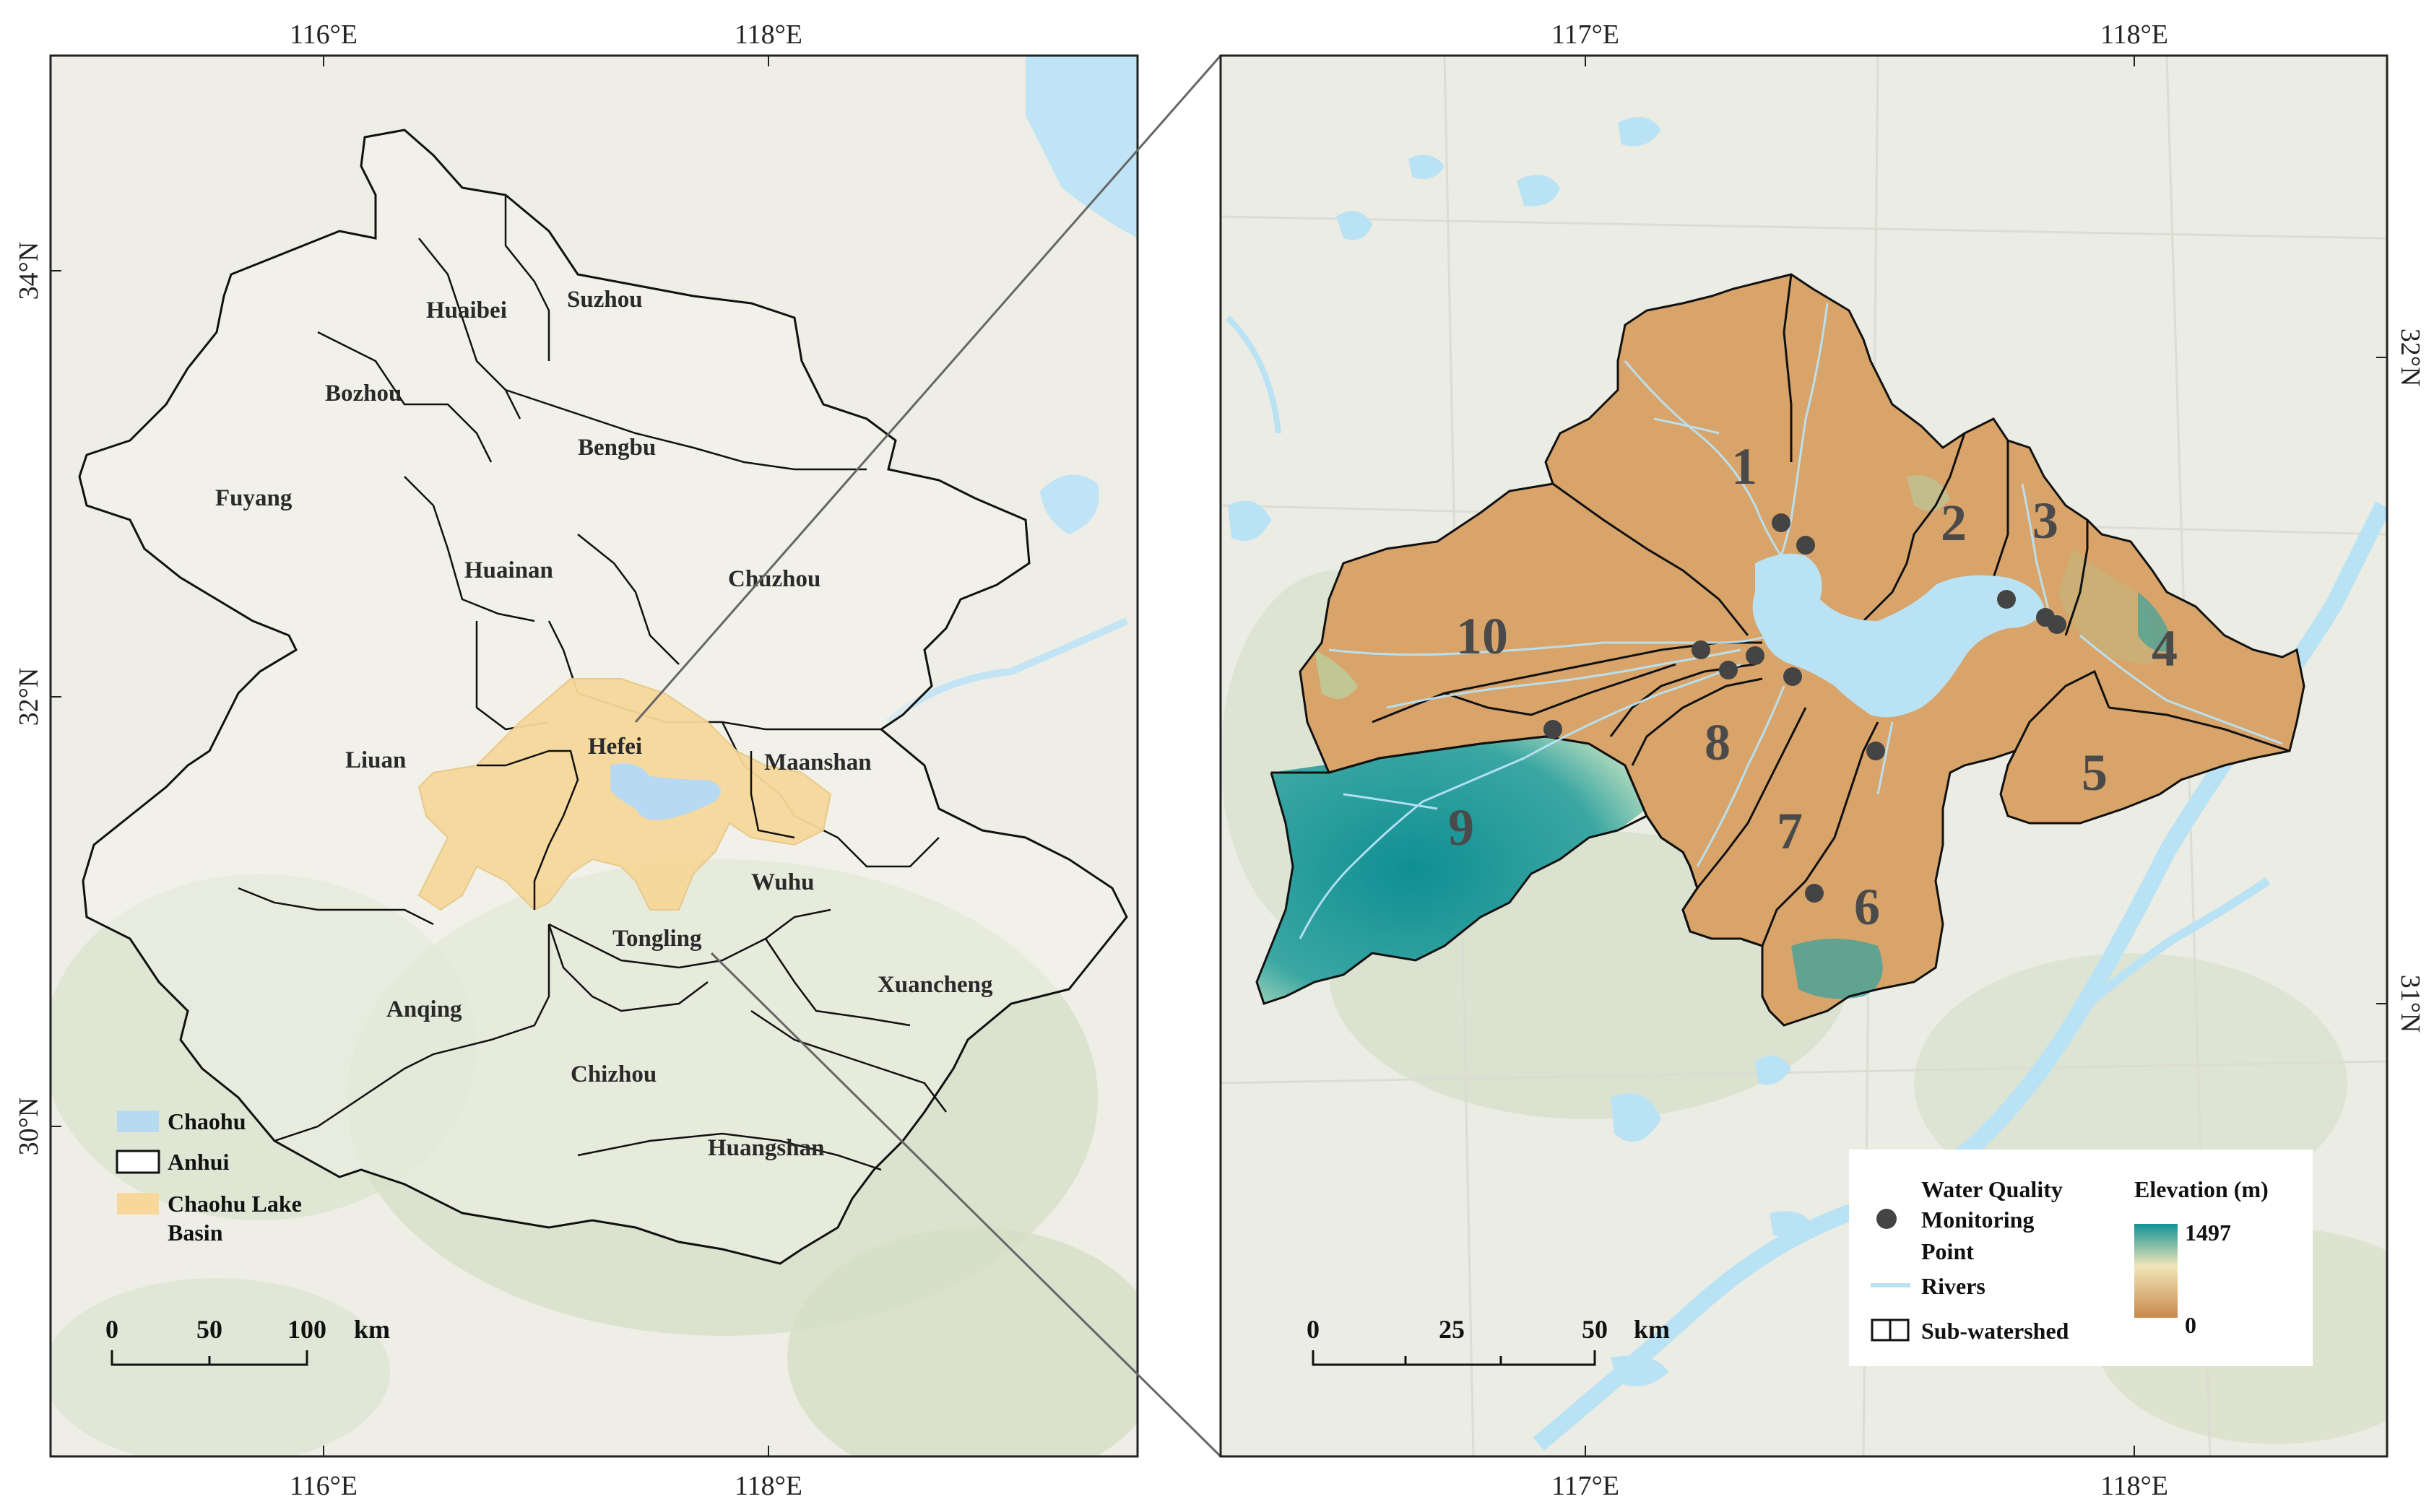  I want to click on chaohu-lake-left, so click(665, 791).